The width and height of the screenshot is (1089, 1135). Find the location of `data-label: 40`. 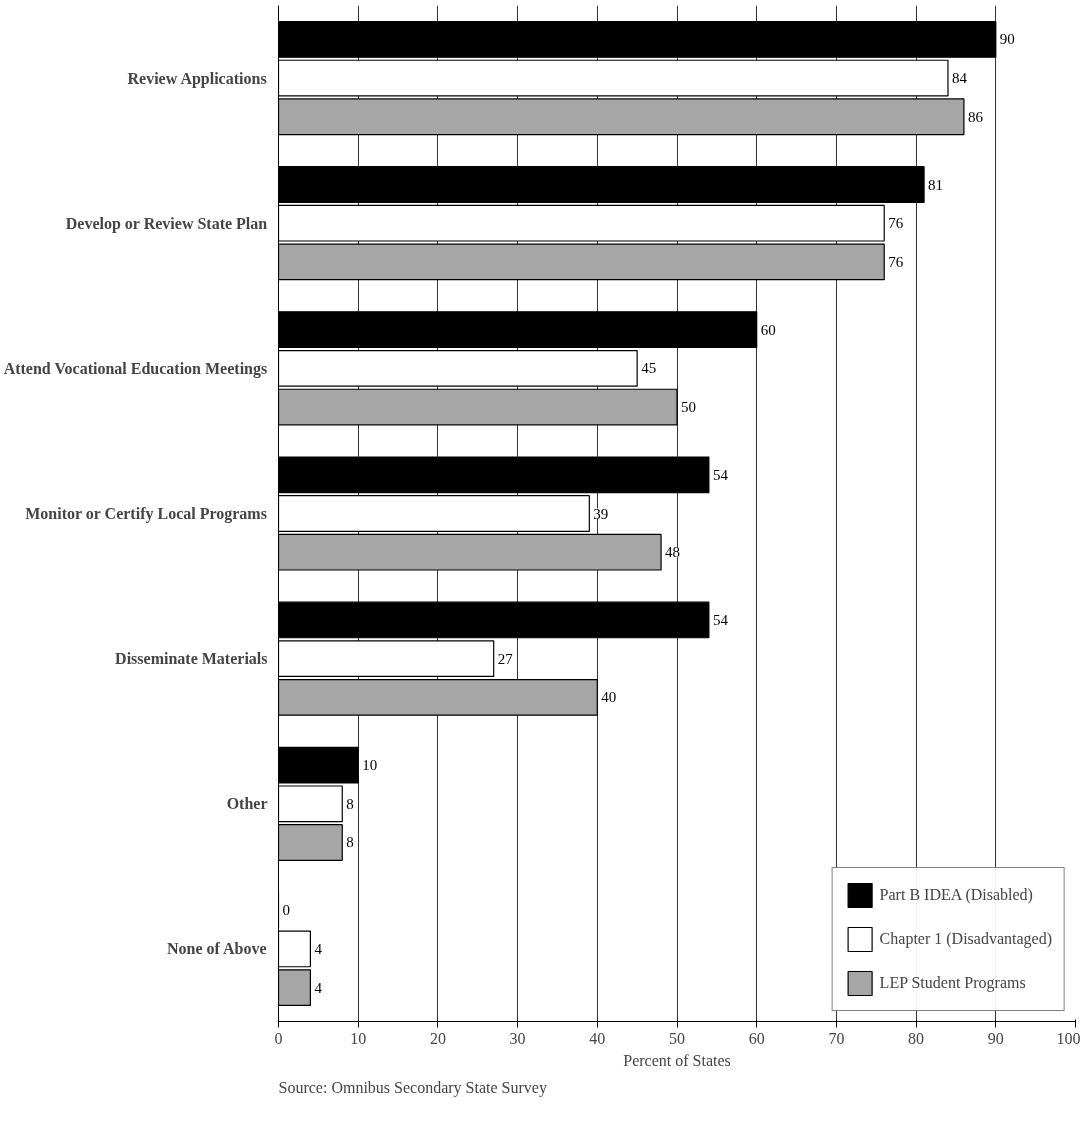

data-label: 40 is located at coordinates (609, 697).